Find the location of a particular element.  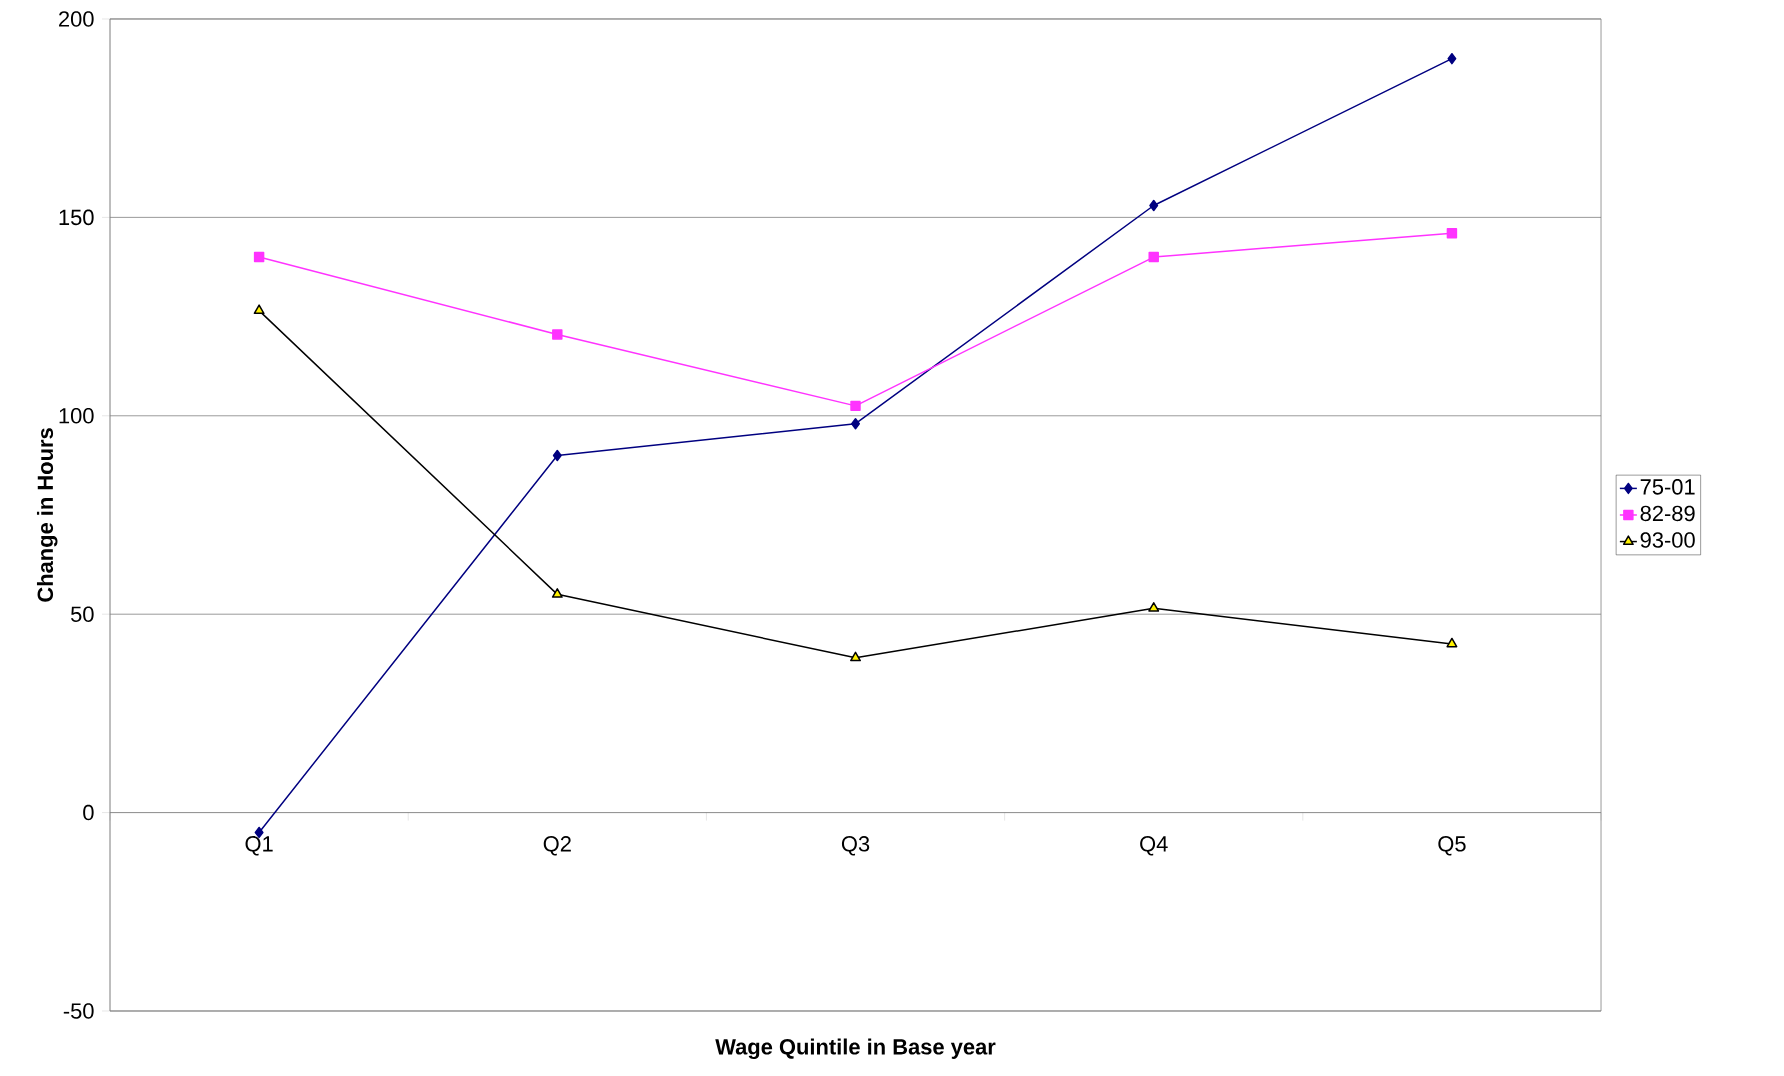

legend-label: 93-00 is located at coordinates (1667, 540).